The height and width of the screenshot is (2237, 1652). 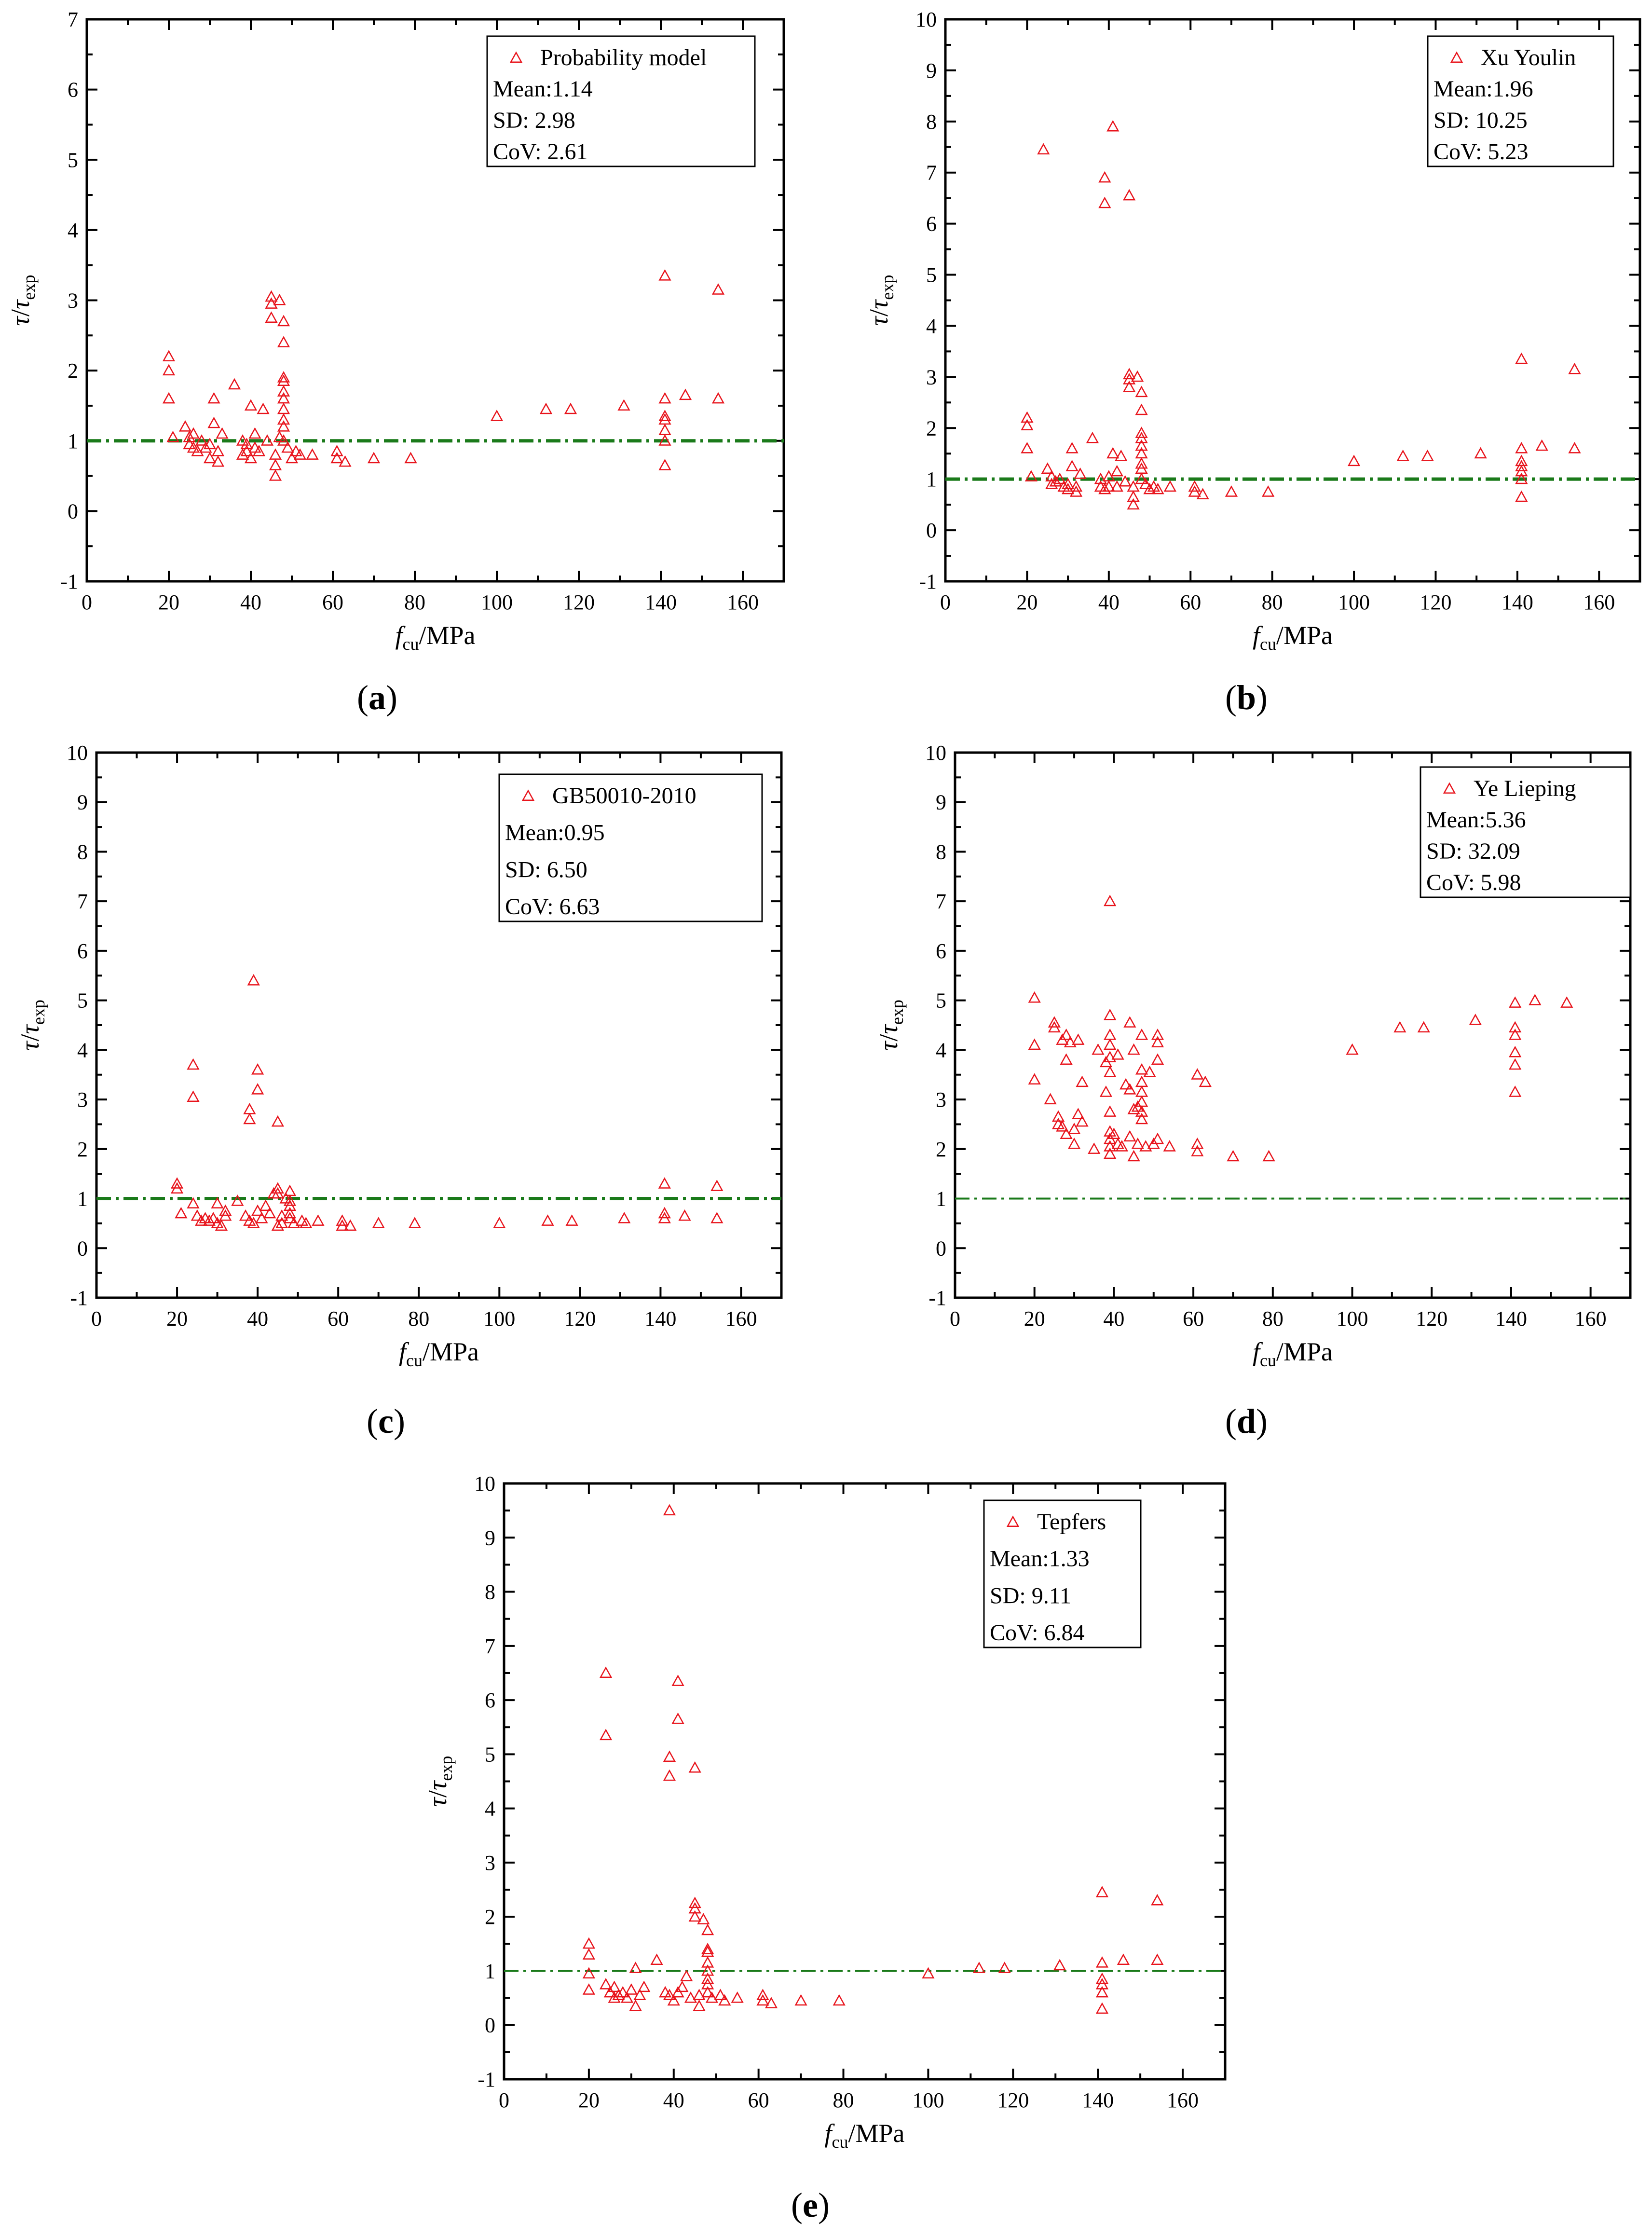 What do you see at coordinates (1013, 1521) in the screenshot?
I see `legend-marker` at bounding box center [1013, 1521].